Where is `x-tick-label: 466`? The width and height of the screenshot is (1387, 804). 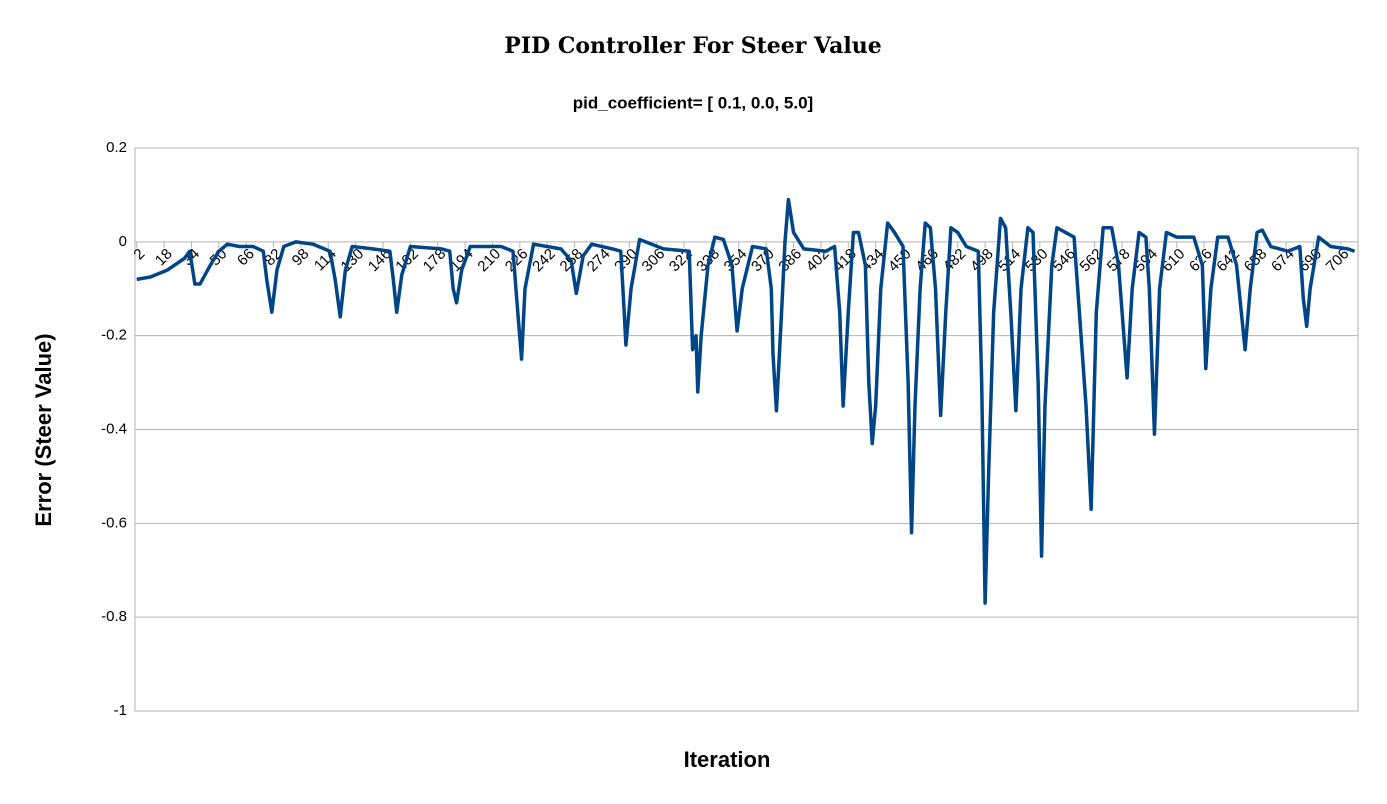
x-tick-label: 466 is located at coordinates (927, 260).